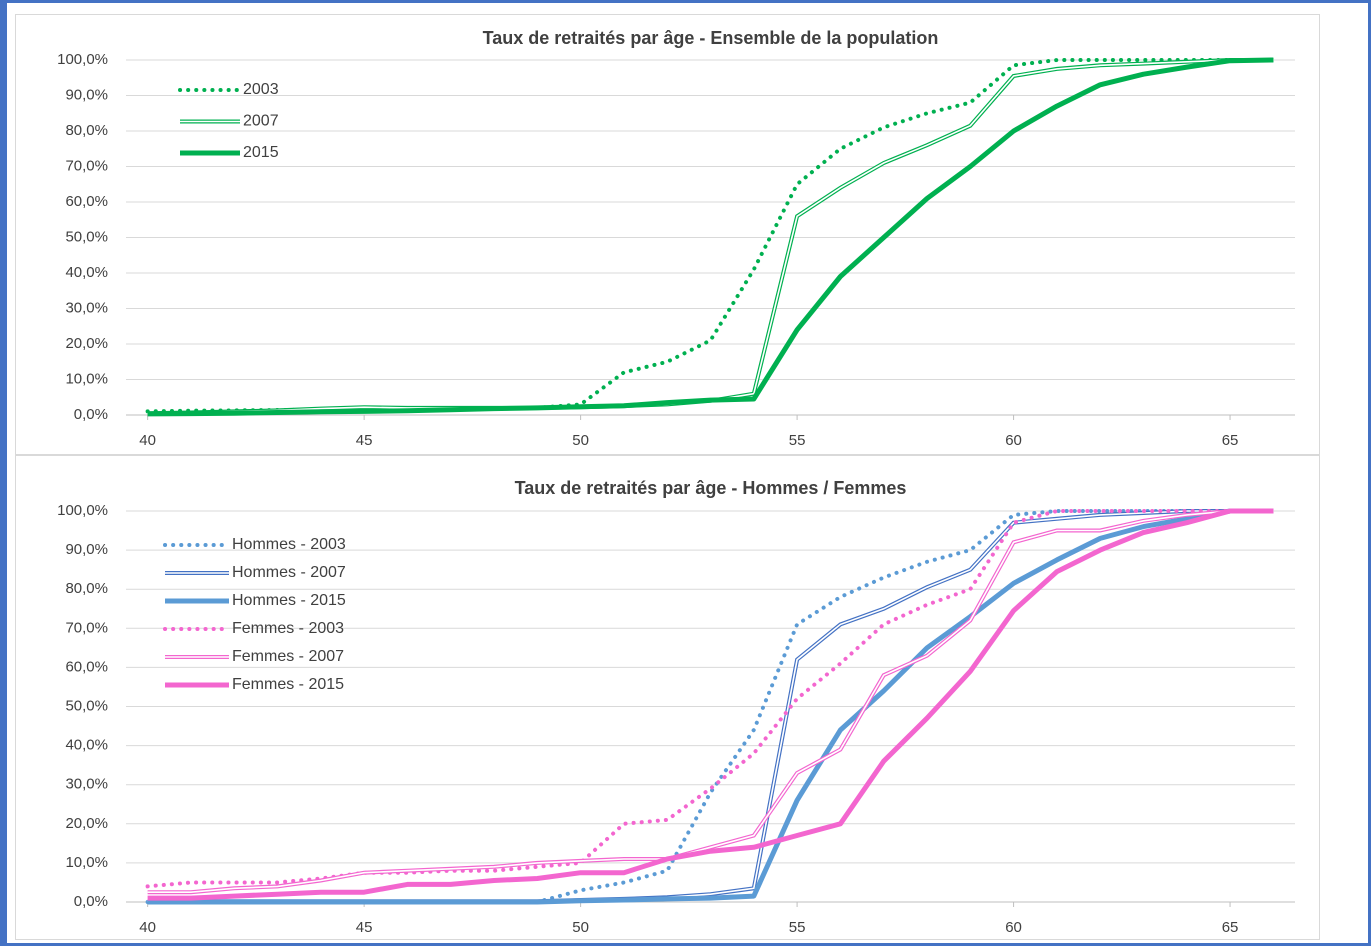 This screenshot has width=1371, height=951. Describe the element at coordinates (3, 473) in the screenshot. I see `frame-left` at that location.